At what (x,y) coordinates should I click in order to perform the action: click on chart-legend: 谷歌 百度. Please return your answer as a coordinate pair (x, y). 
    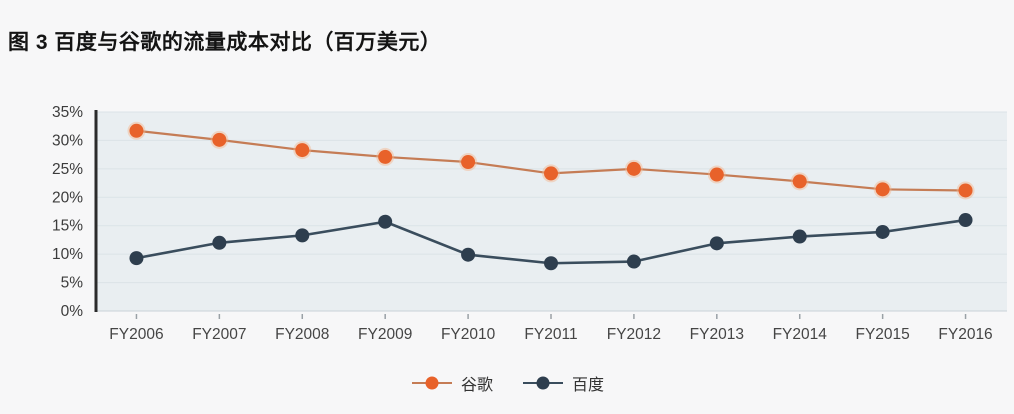
    Looking at the image, I should click on (507, 383).